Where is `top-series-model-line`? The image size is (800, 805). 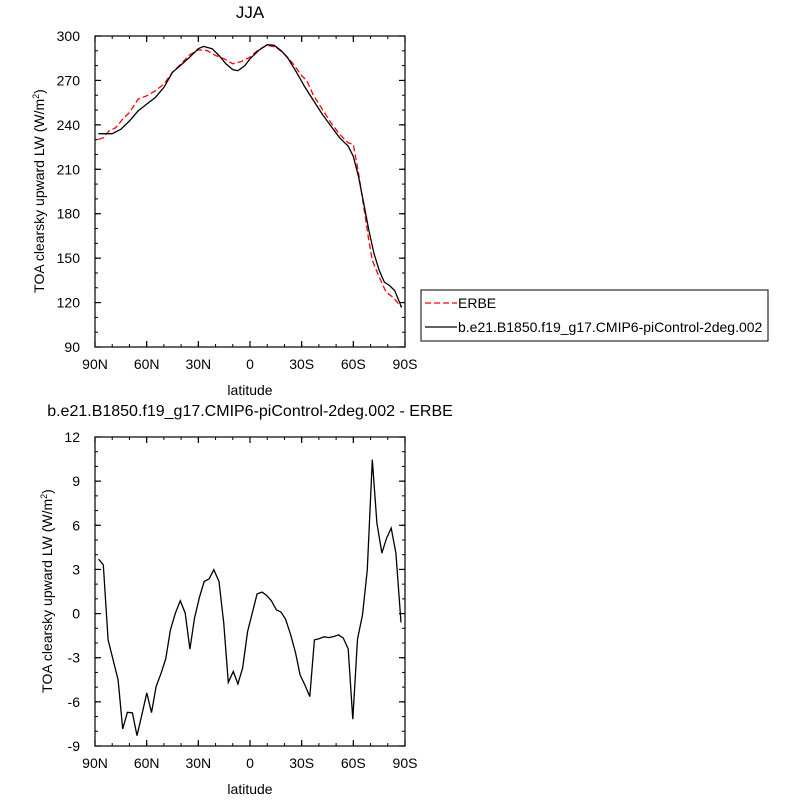
top-series-model-line is located at coordinates (250, 176).